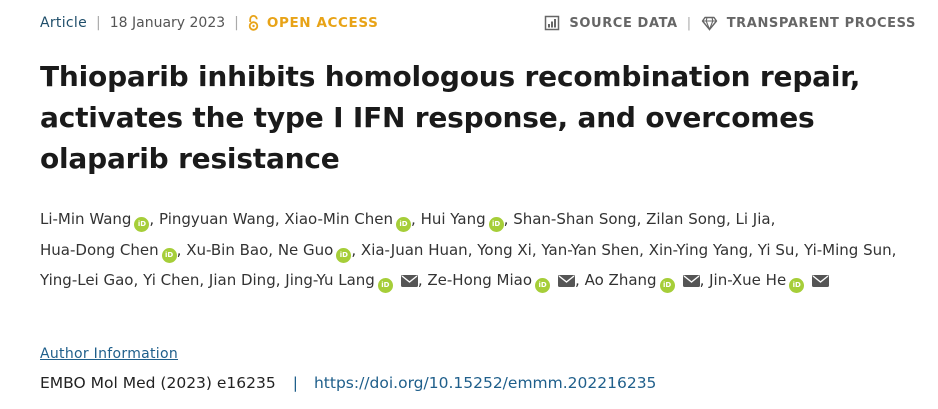 The width and height of the screenshot is (938, 409). I want to click on author-name: Xiao-Min Chen, so click(339, 219).